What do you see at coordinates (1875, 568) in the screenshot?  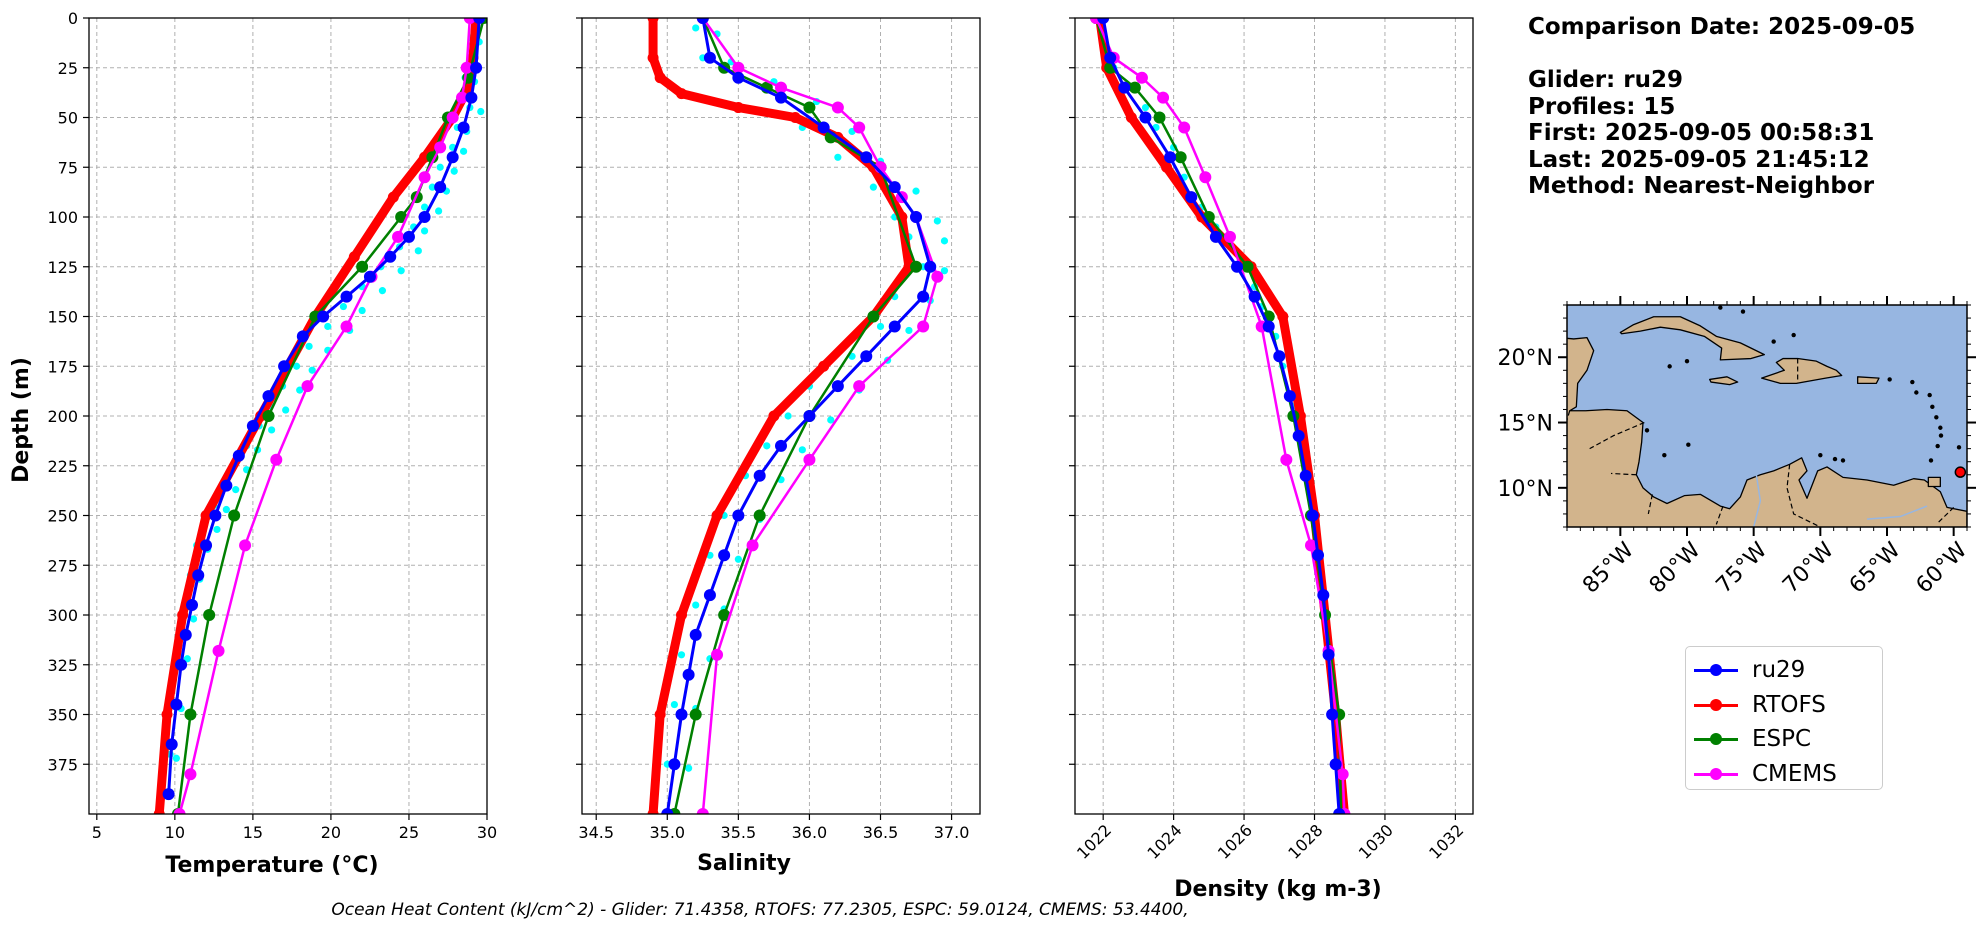 I see `map-lon-label: 65°W` at bounding box center [1875, 568].